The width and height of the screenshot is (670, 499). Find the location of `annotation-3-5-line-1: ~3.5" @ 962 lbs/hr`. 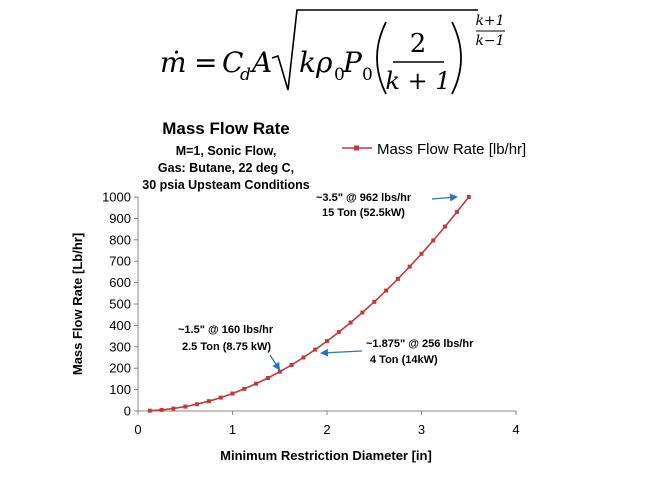

annotation-3-5-line-1: ~3.5" @ 962 lbs/hr is located at coordinates (364, 198).